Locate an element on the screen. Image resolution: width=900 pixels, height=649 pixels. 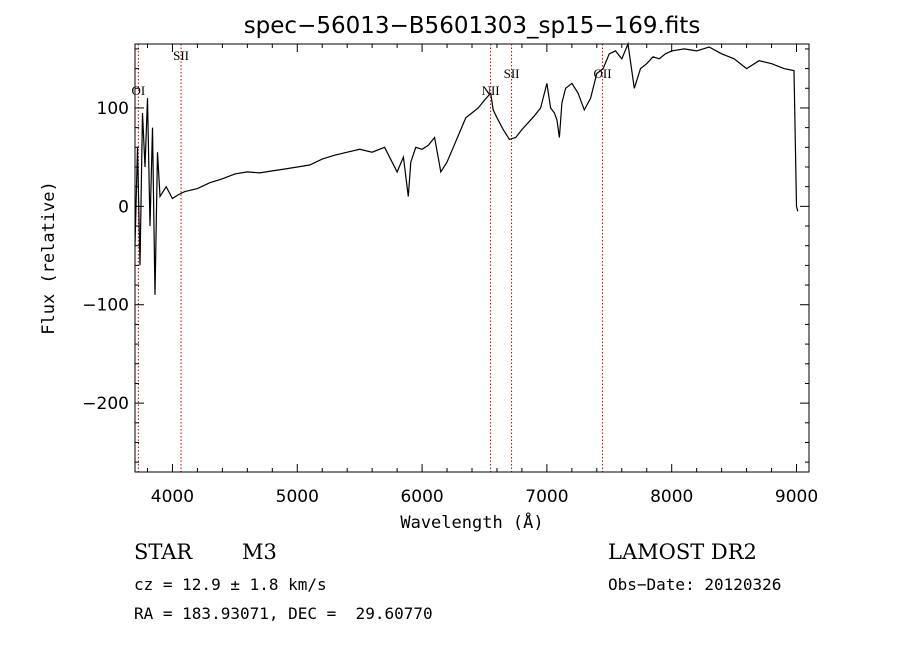
y-tick-label: 0 is located at coordinates (123, 207).